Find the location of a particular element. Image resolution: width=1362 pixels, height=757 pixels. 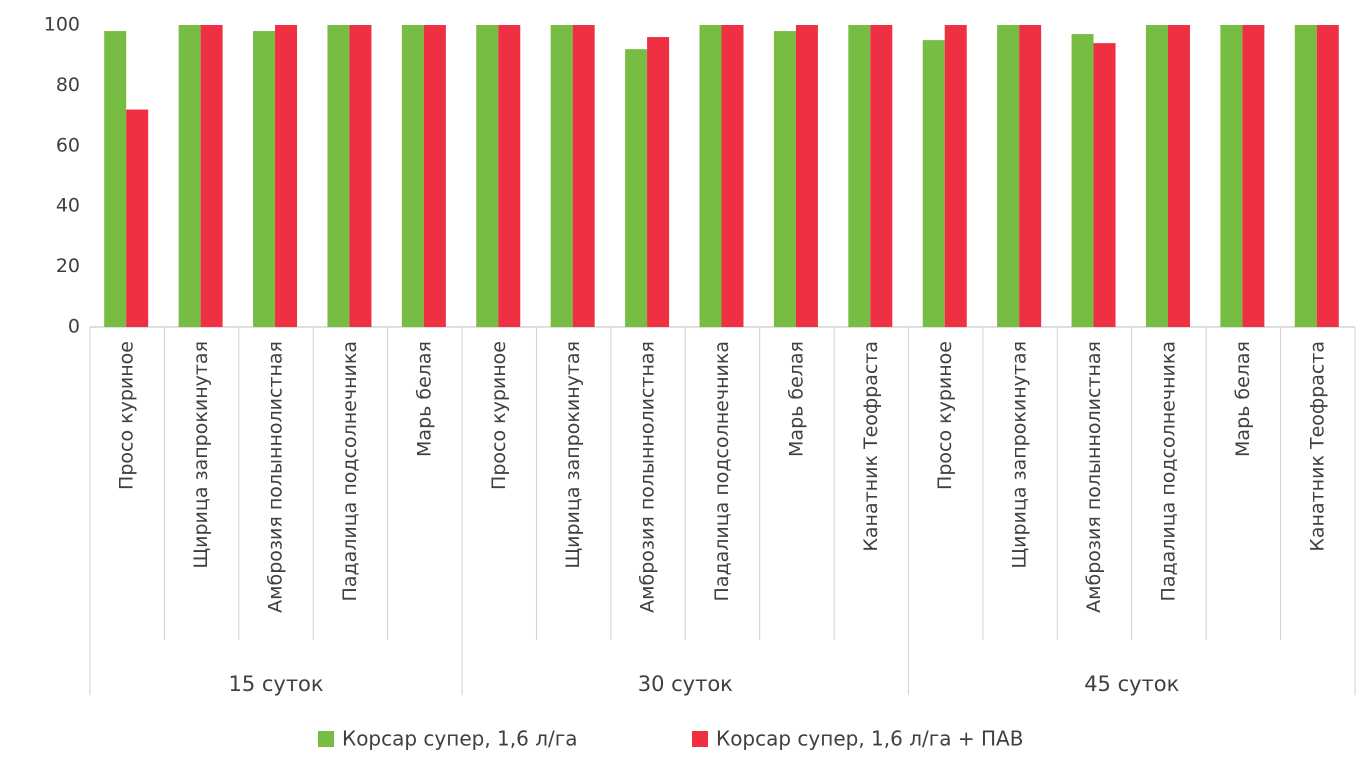

legend-label: Корсар супер, 1,6 л/га + ПАВ is located at coordinates (869, 739).